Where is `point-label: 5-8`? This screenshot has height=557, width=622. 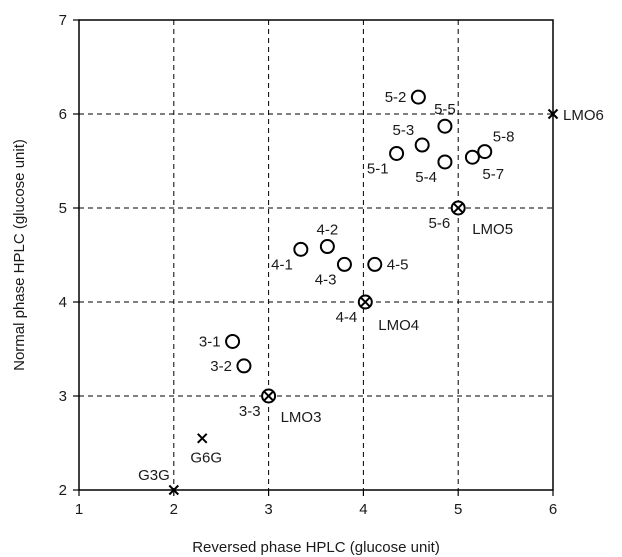 point-label: 5-8 is located at coordinates (504, 137).